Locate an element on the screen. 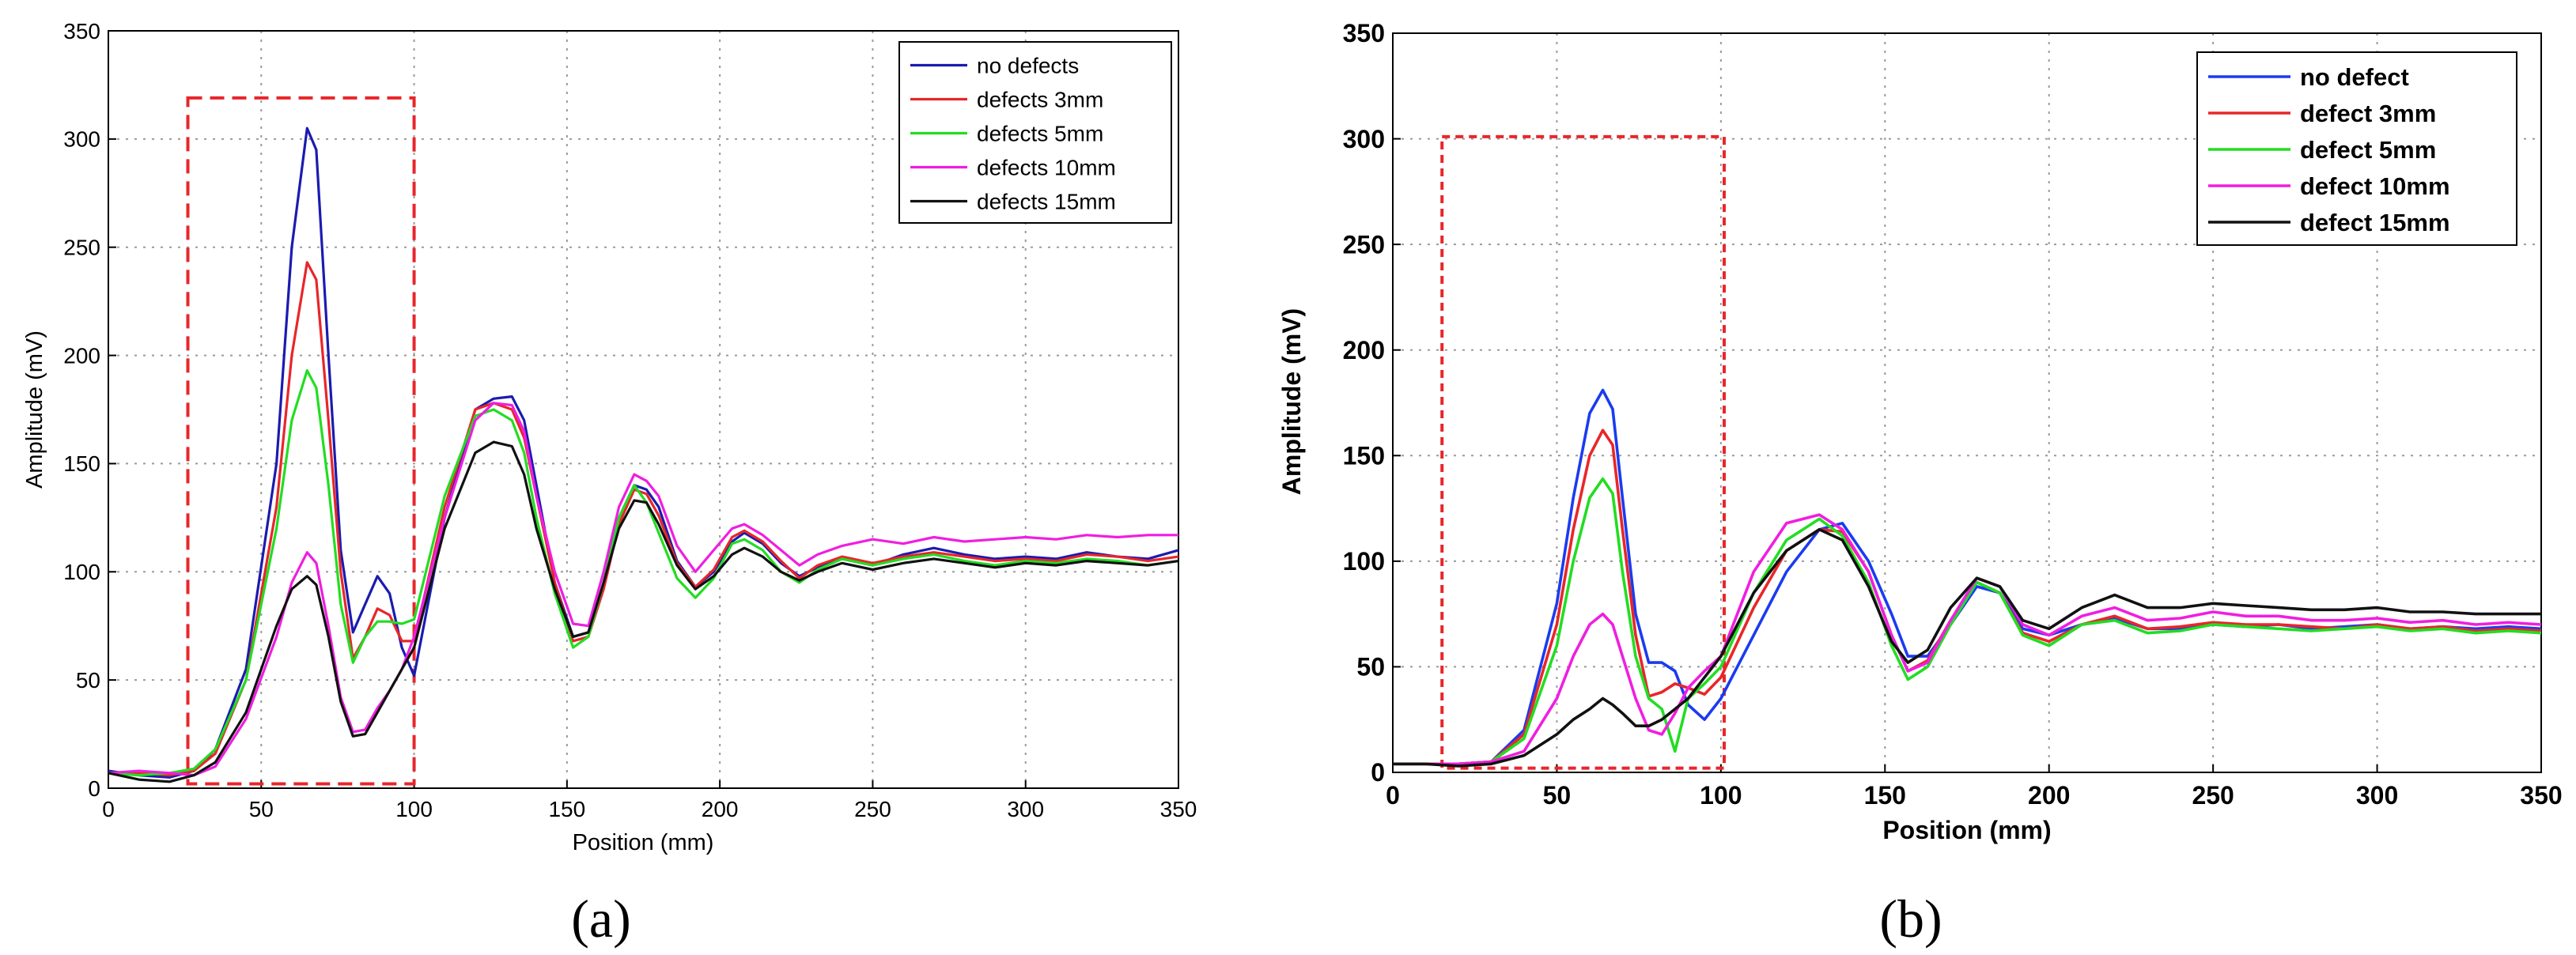 The width and height of the screenshot is (2576, 955). panel-label-b: (b) is located at coordinates (1910, 919).